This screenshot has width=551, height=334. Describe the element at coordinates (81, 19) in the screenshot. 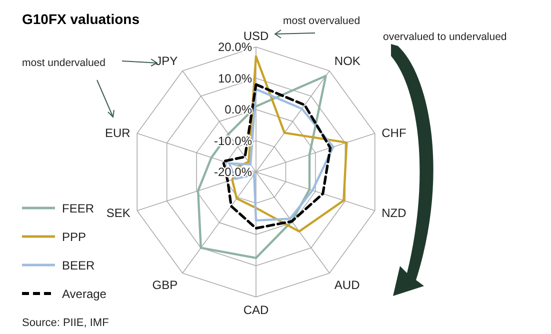

I see `chart-title: G10FX valuations` at that location.